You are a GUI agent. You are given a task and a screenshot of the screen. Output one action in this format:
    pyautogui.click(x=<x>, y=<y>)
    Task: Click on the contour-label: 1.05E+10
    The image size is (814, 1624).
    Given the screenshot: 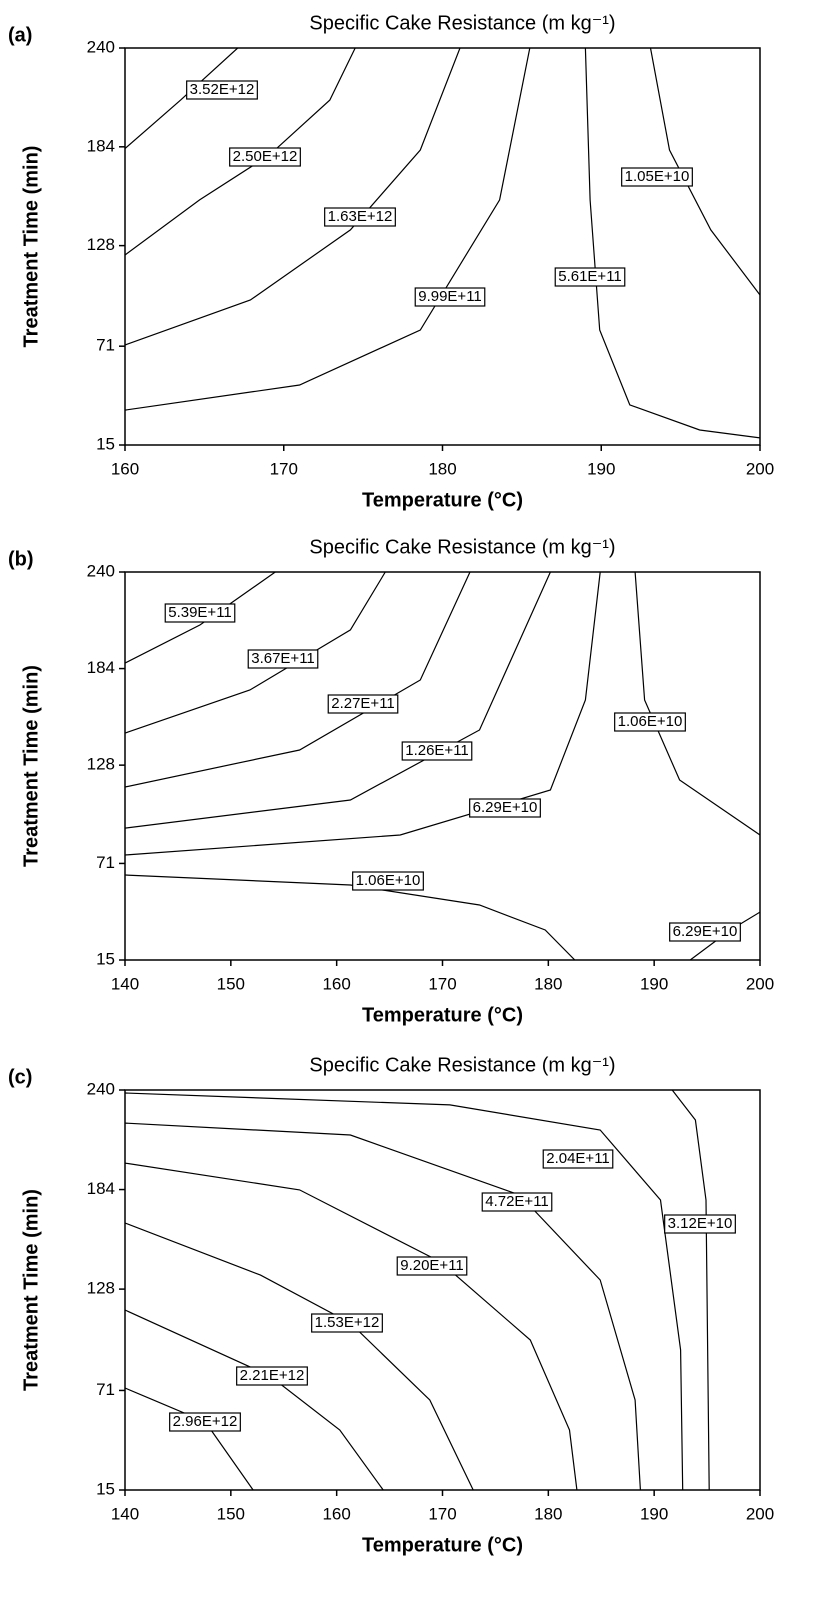 What is the action you would take?
    pyautogui.click(x=657, y=176)
    